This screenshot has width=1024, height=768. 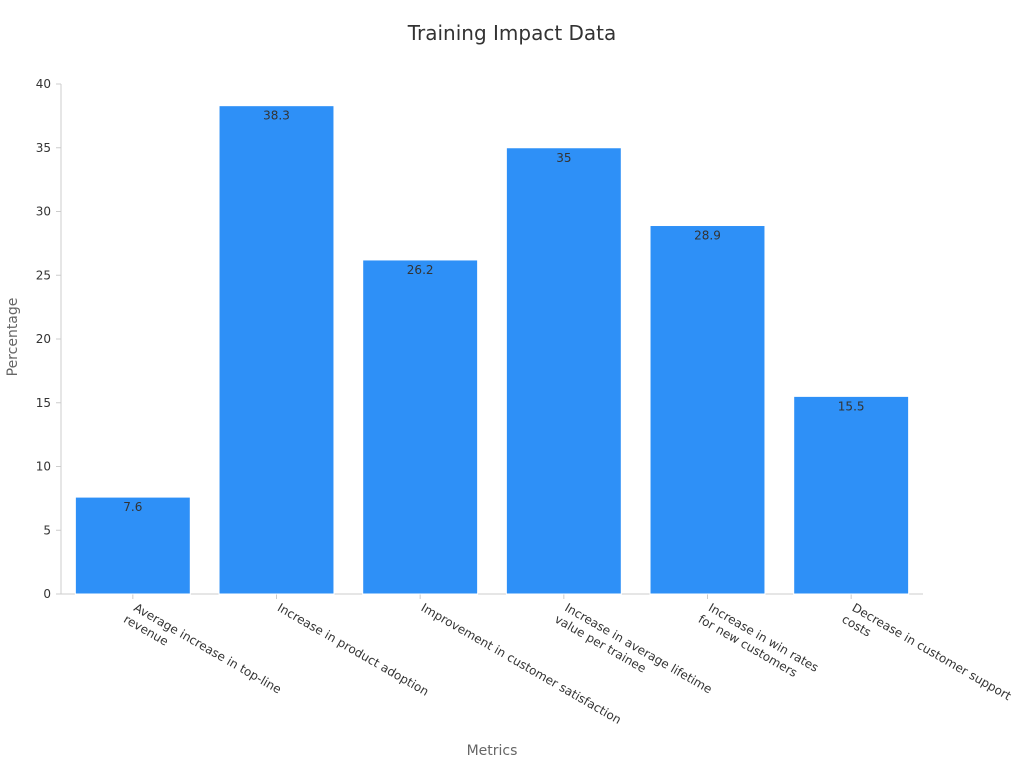 What do you see at coordinates (13, 337) in the screenshot?
I see `y-axis-label: Percentage` at bounding box center [13, 337].